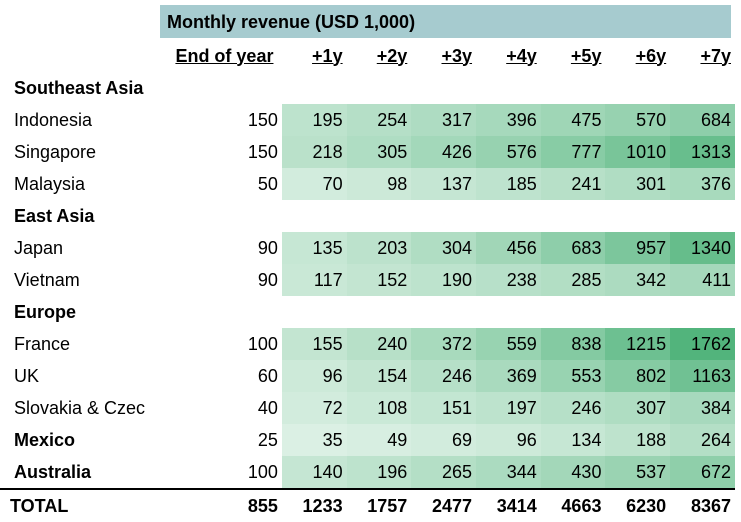  I want to click on value-cell: 285, so click(573, 280).